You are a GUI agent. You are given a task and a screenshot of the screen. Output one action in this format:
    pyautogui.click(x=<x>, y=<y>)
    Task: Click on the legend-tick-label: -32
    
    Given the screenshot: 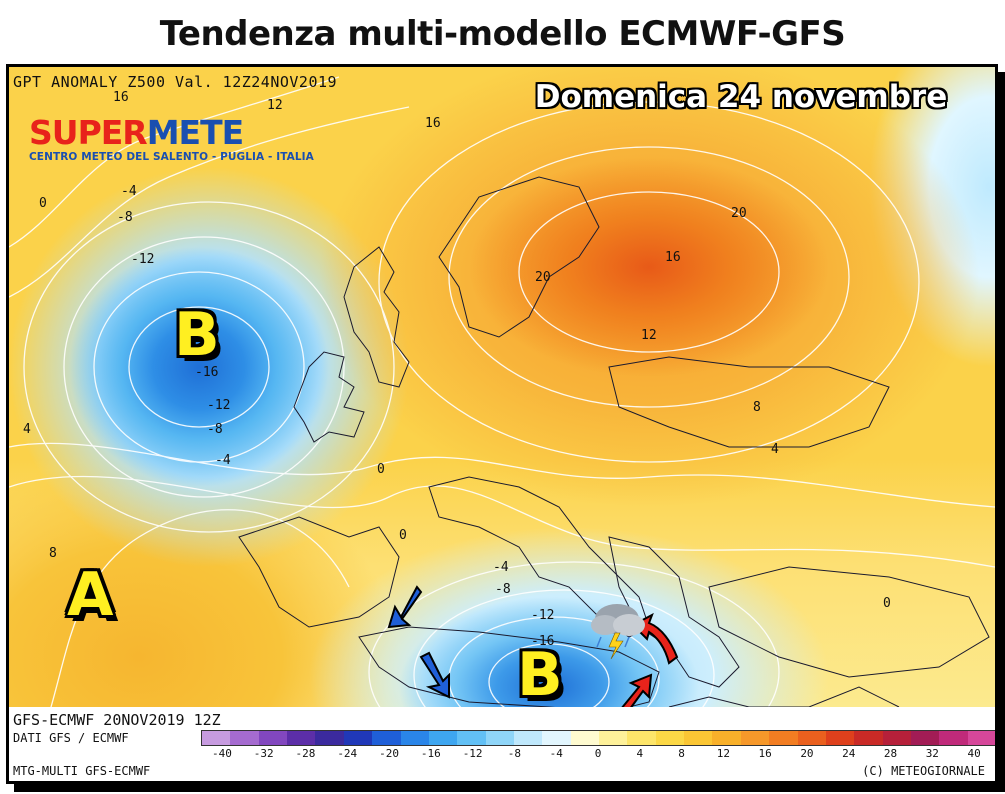 What is the action you would take?
    pyautogui.click(x=263, y=753)
    